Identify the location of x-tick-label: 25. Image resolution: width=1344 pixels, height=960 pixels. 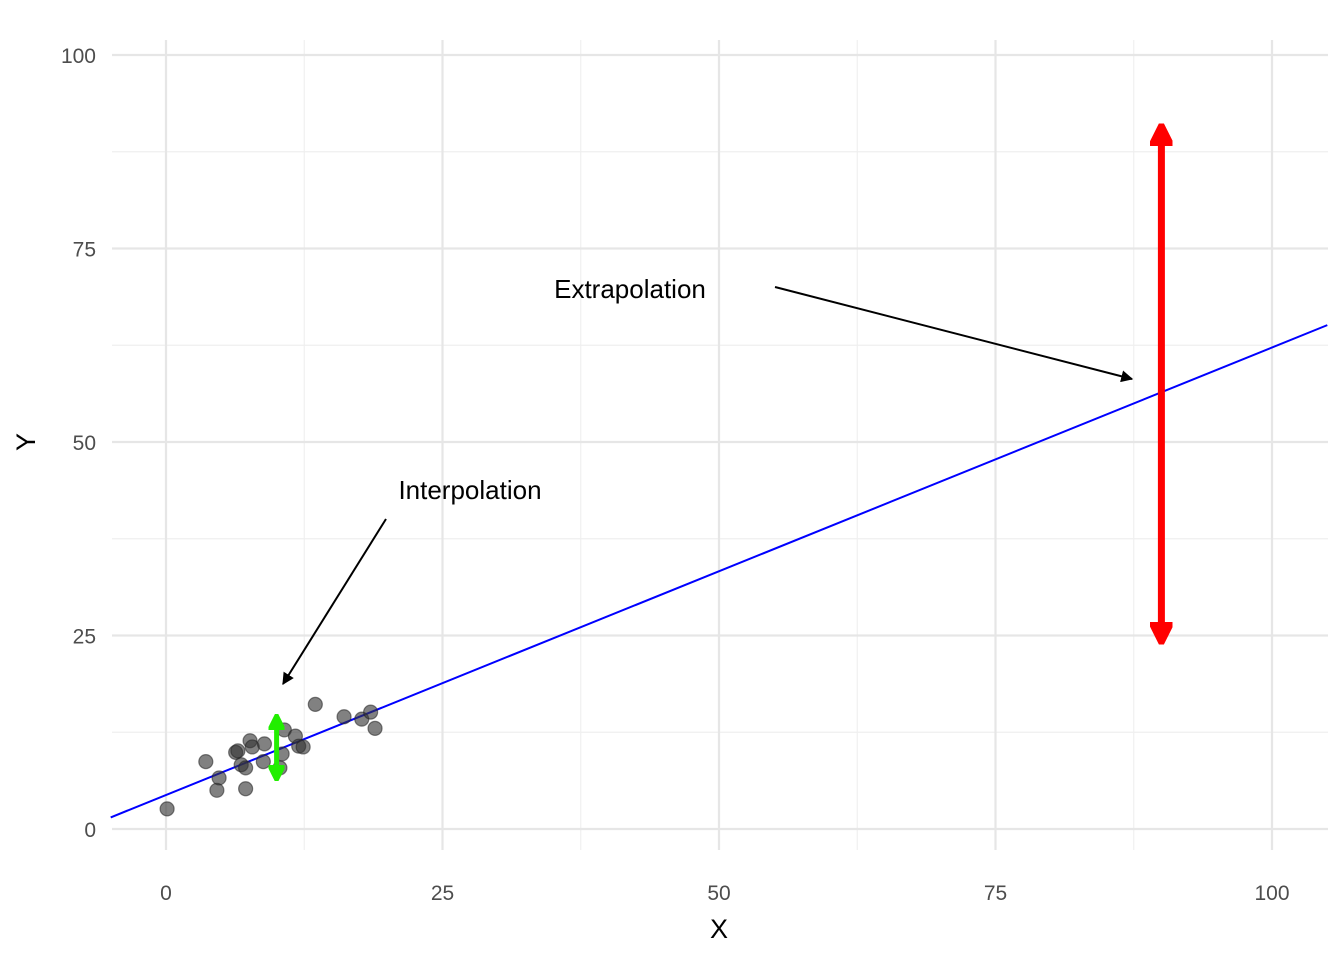
(442, 893).